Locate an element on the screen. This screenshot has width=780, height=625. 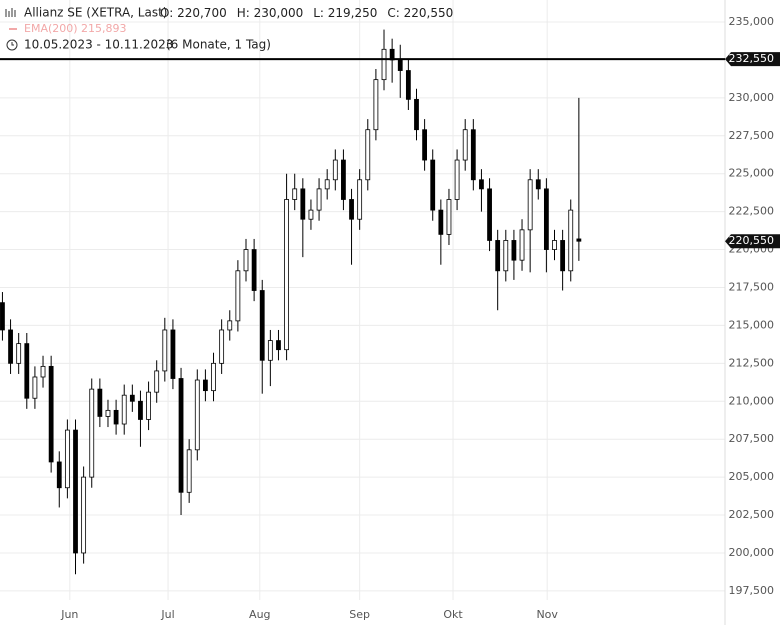
y-tick-label: 230,000 is located at coordinates (752, 97).